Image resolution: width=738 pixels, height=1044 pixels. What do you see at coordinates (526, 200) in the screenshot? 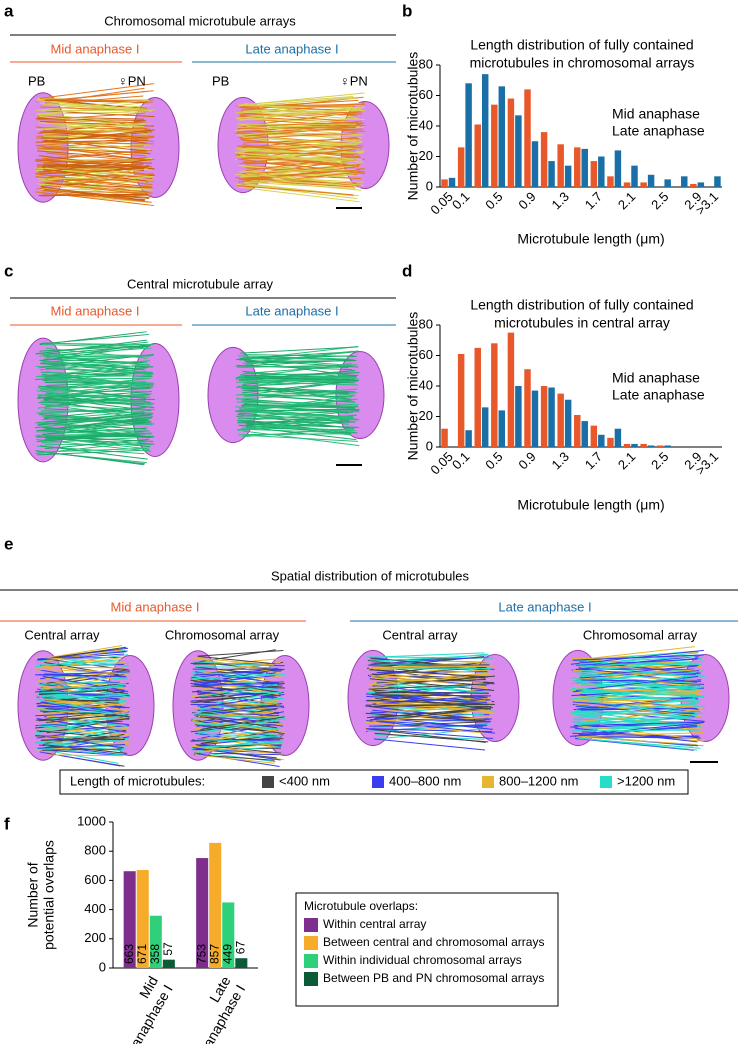
I see `x-tick-label: 0.9` at bounding box center [526, 200].